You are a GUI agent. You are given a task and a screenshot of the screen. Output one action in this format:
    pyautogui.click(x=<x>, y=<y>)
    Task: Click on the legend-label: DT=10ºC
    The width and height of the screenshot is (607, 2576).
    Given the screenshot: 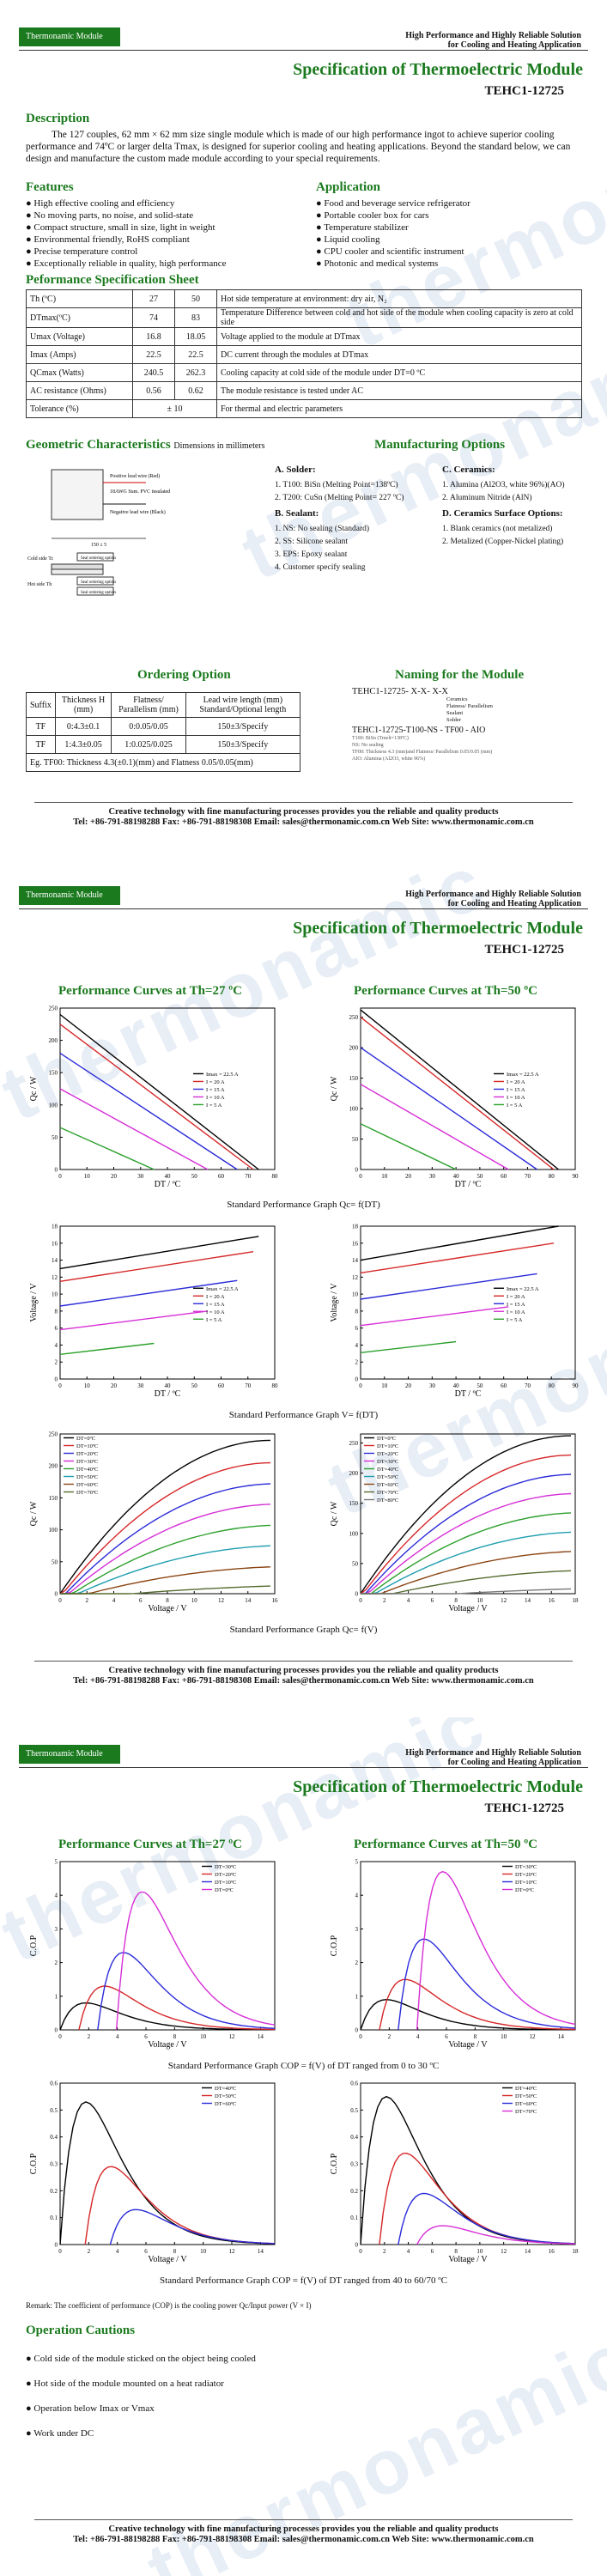 What is the action you would take?
    pyautogui.click(x=225, y=1883)
    